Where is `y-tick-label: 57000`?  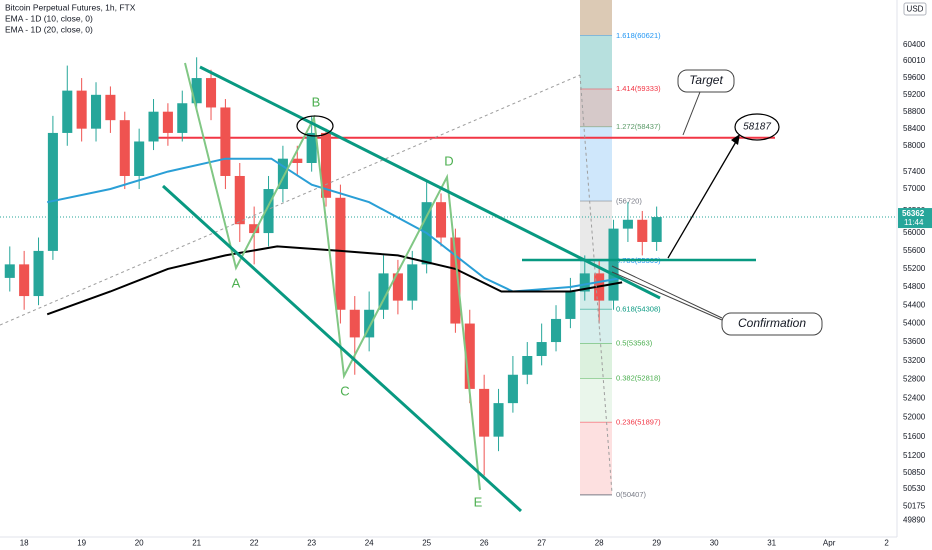
y-tick-label: 57000 is located at coordinates (914, 188).